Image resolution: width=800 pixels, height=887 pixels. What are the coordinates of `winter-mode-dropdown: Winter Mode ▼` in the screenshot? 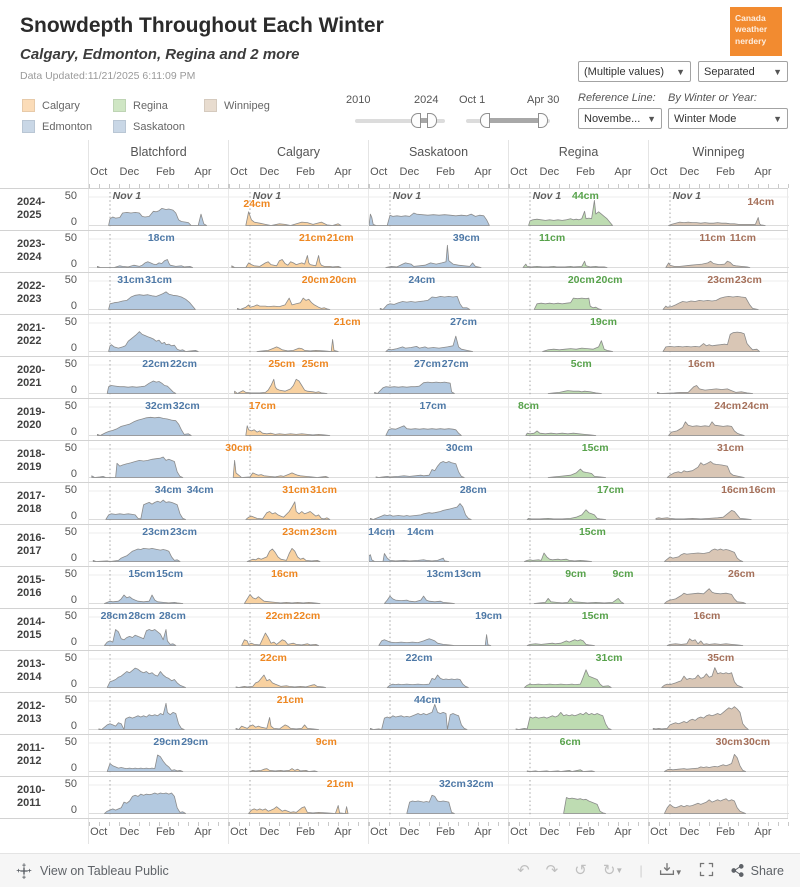 It's located at (728, 118).